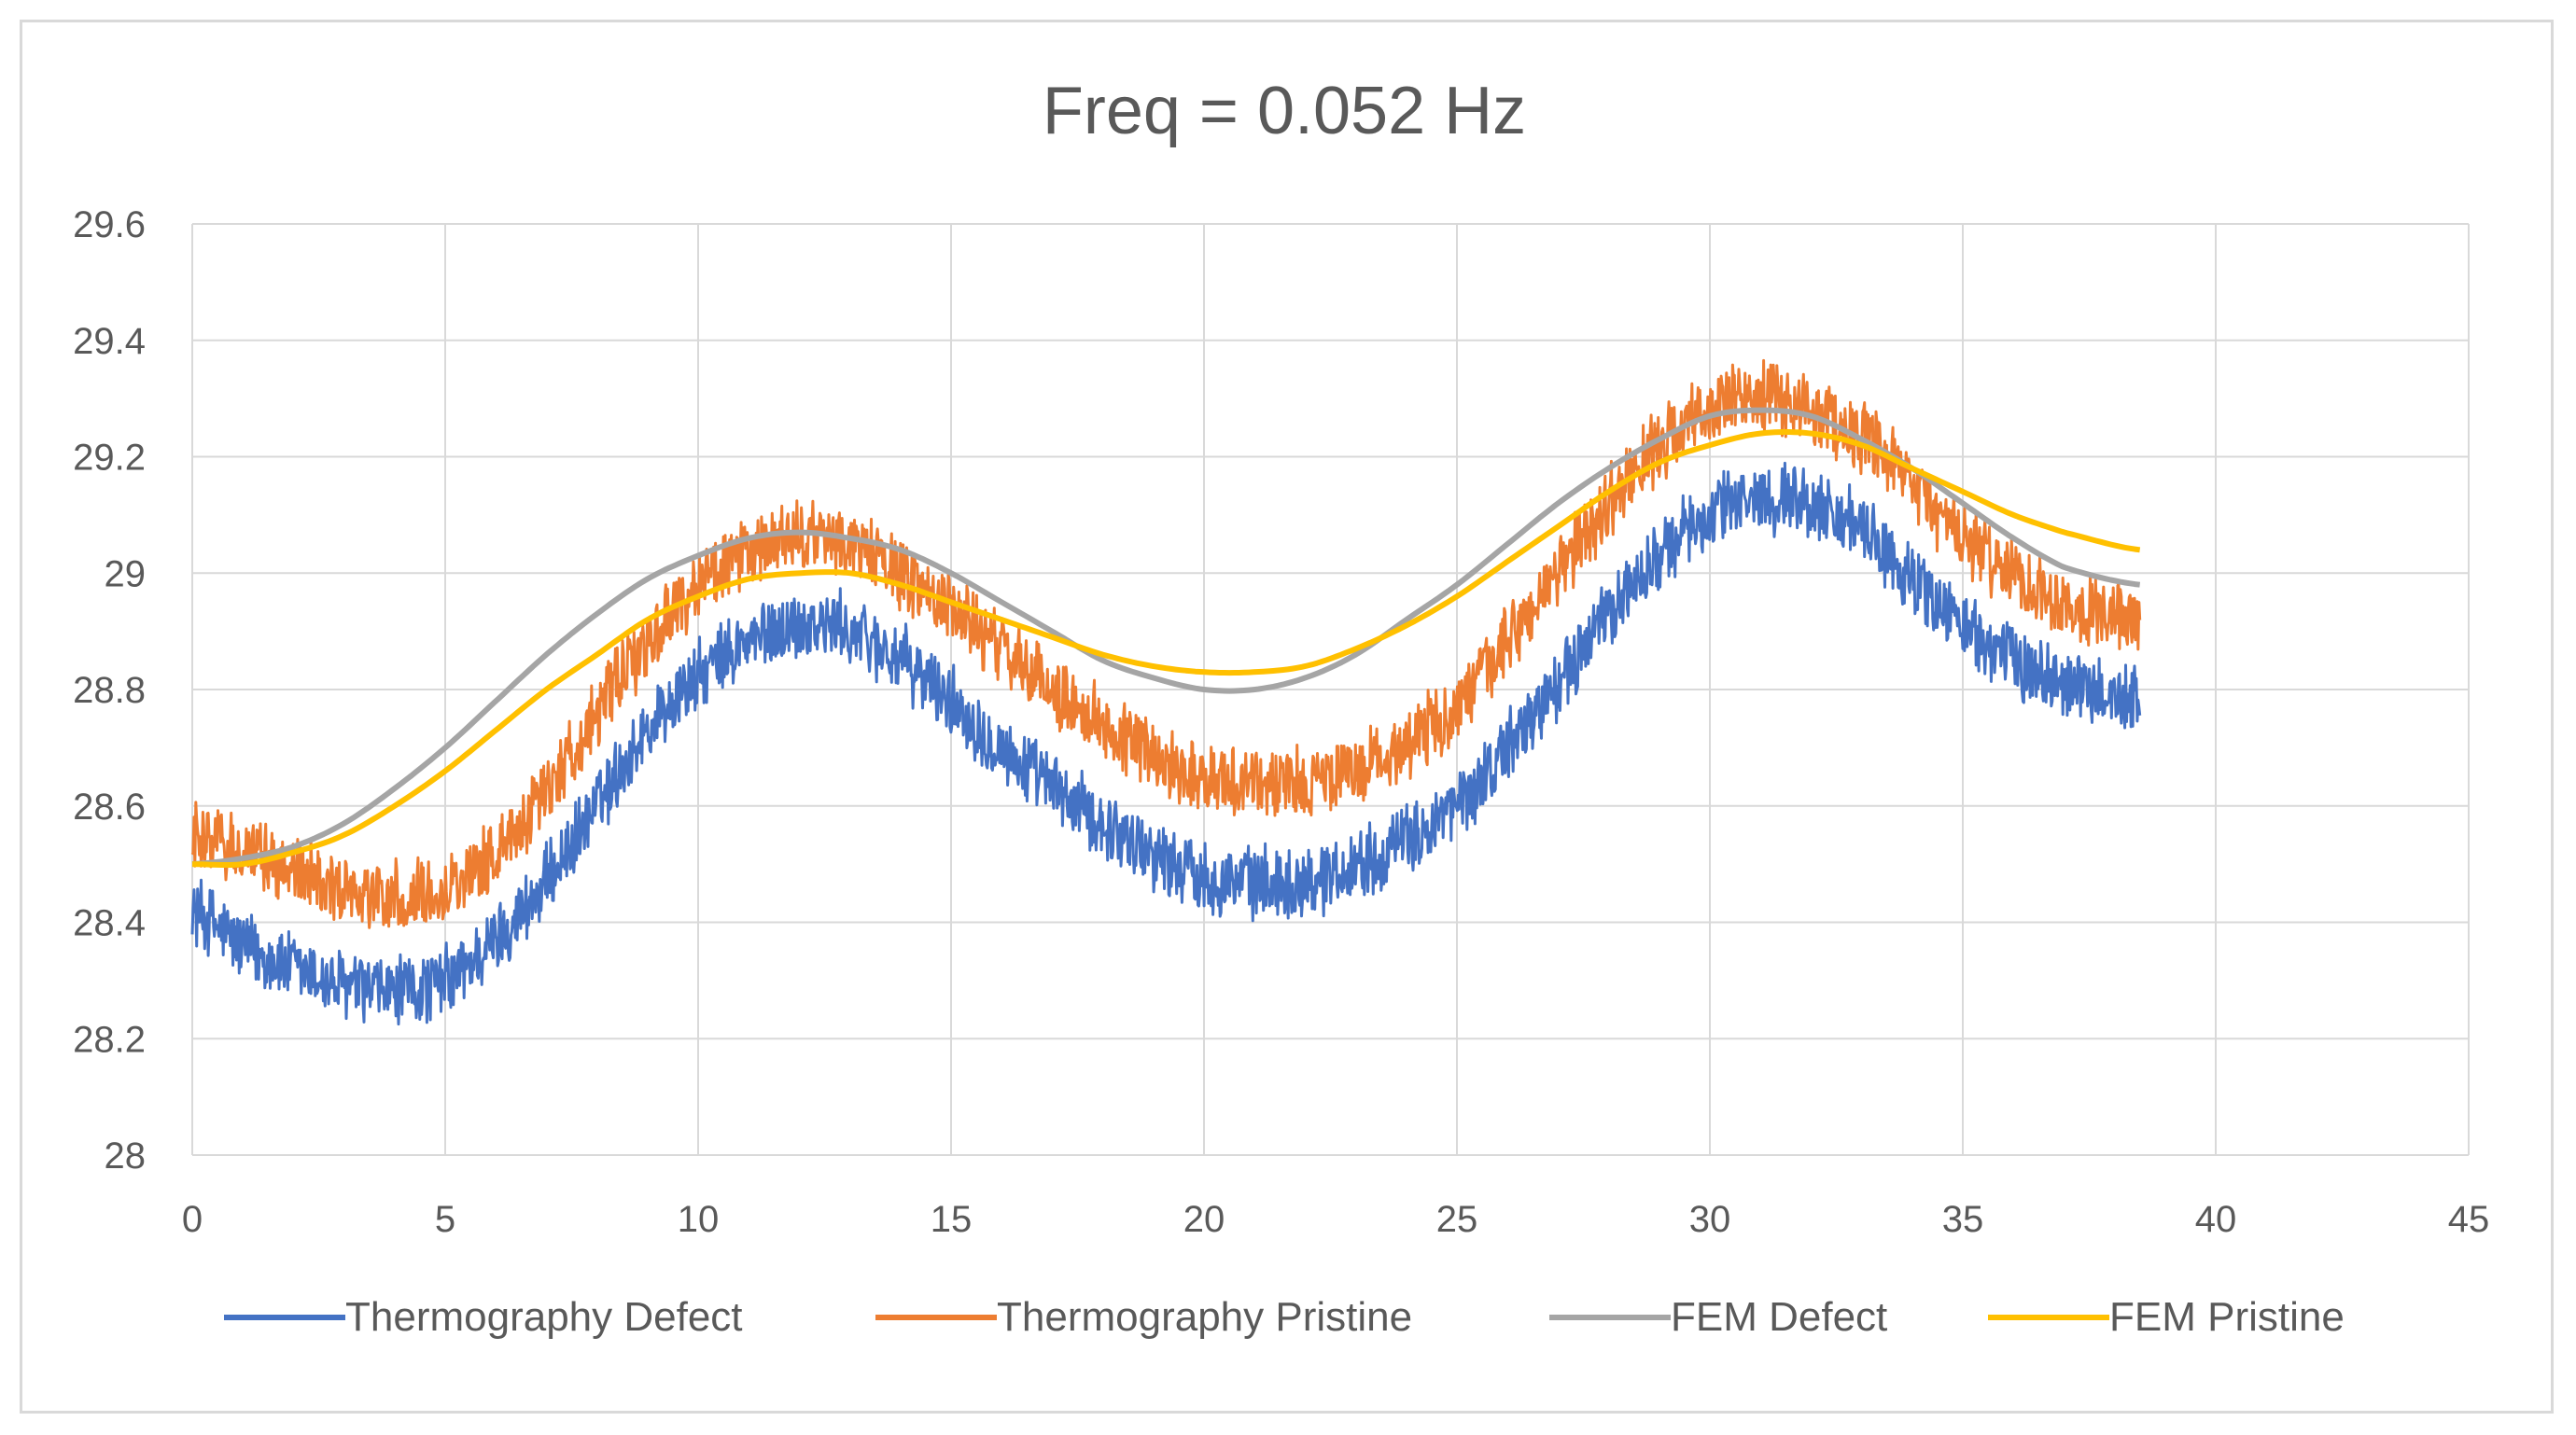 This screenshot has height=1435, width=2576. I want to click on y-tick-label: 29.2, so click(109, 458).